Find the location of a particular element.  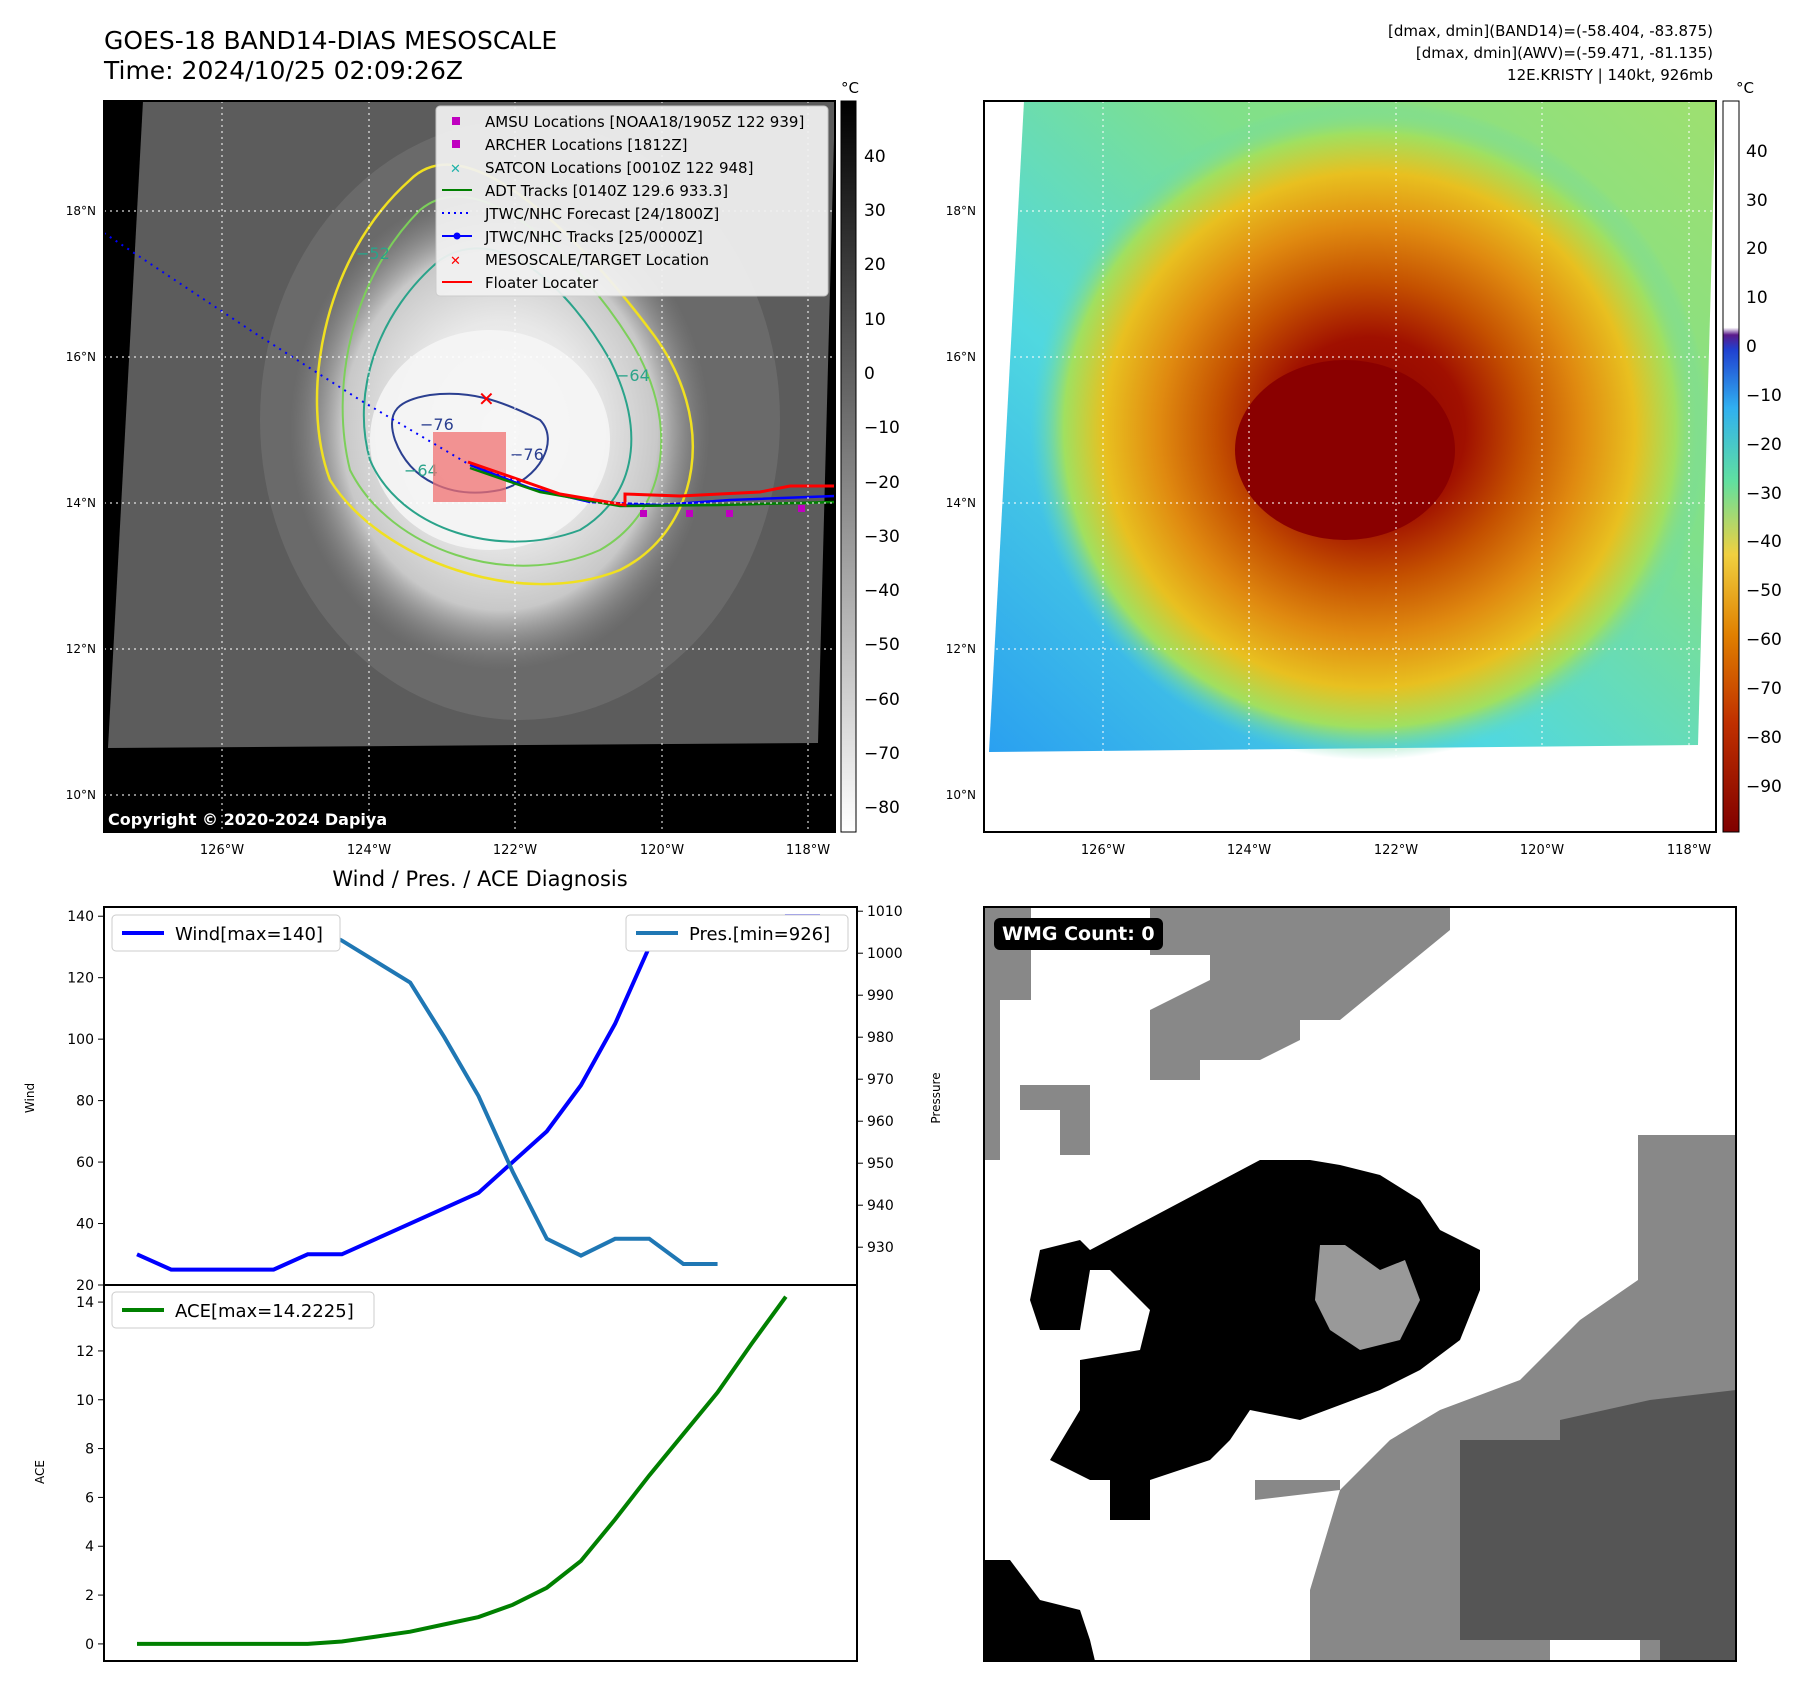

contour-label: −52 is located at coordinates (373, 253).